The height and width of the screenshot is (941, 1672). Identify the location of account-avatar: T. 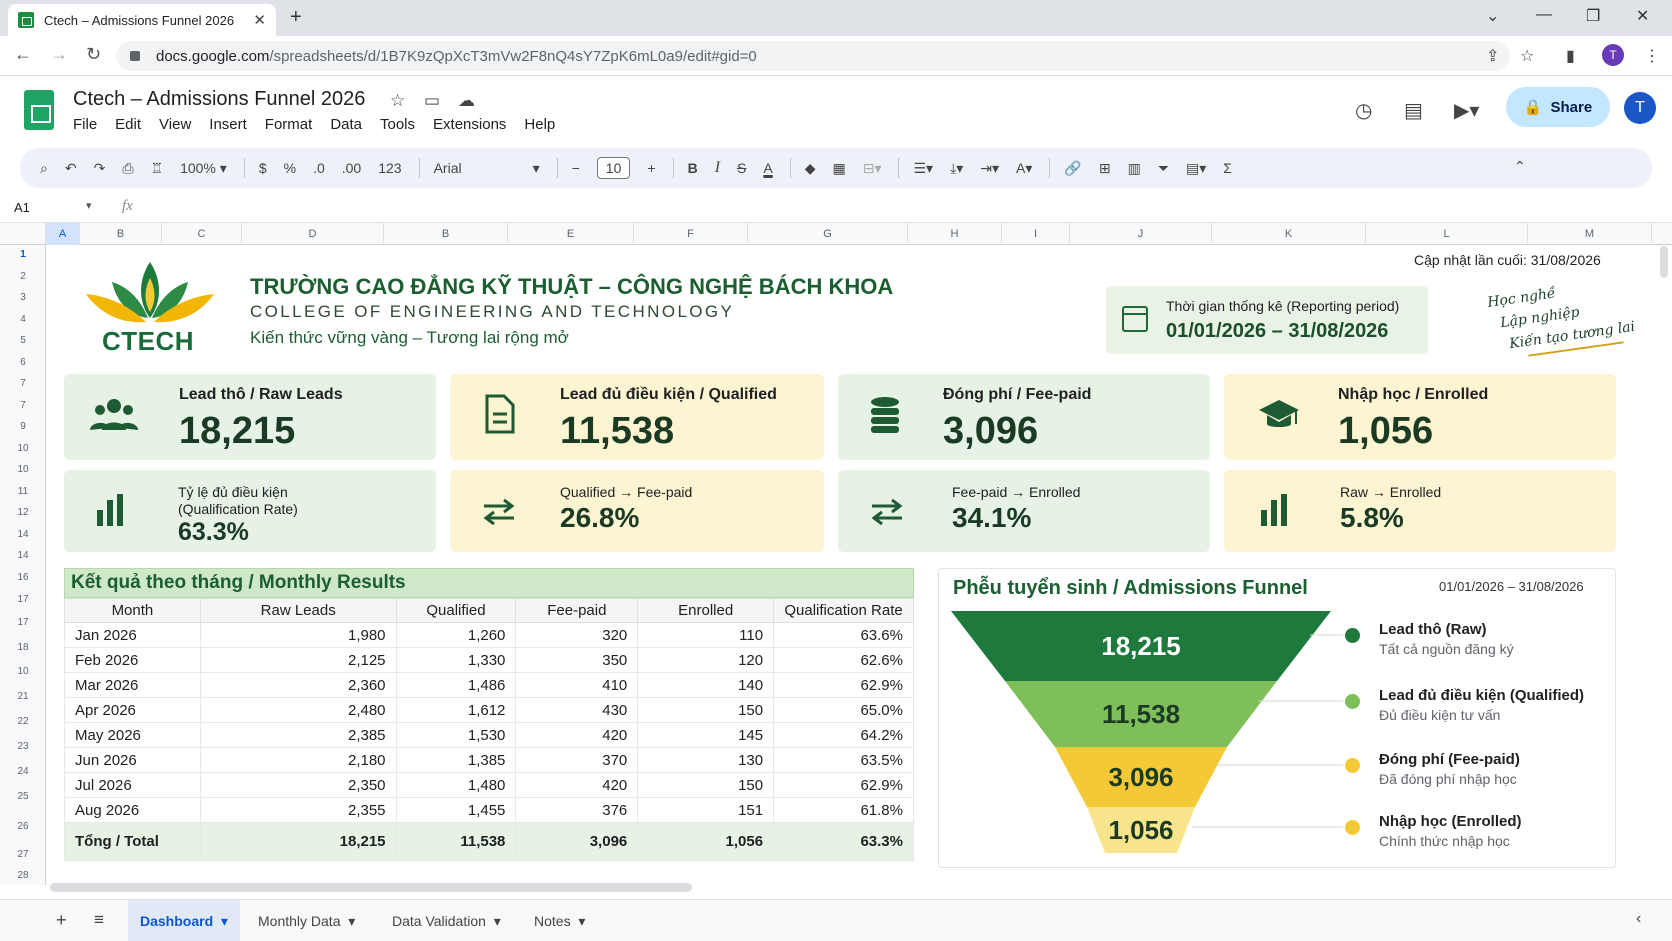
(1640, 108).